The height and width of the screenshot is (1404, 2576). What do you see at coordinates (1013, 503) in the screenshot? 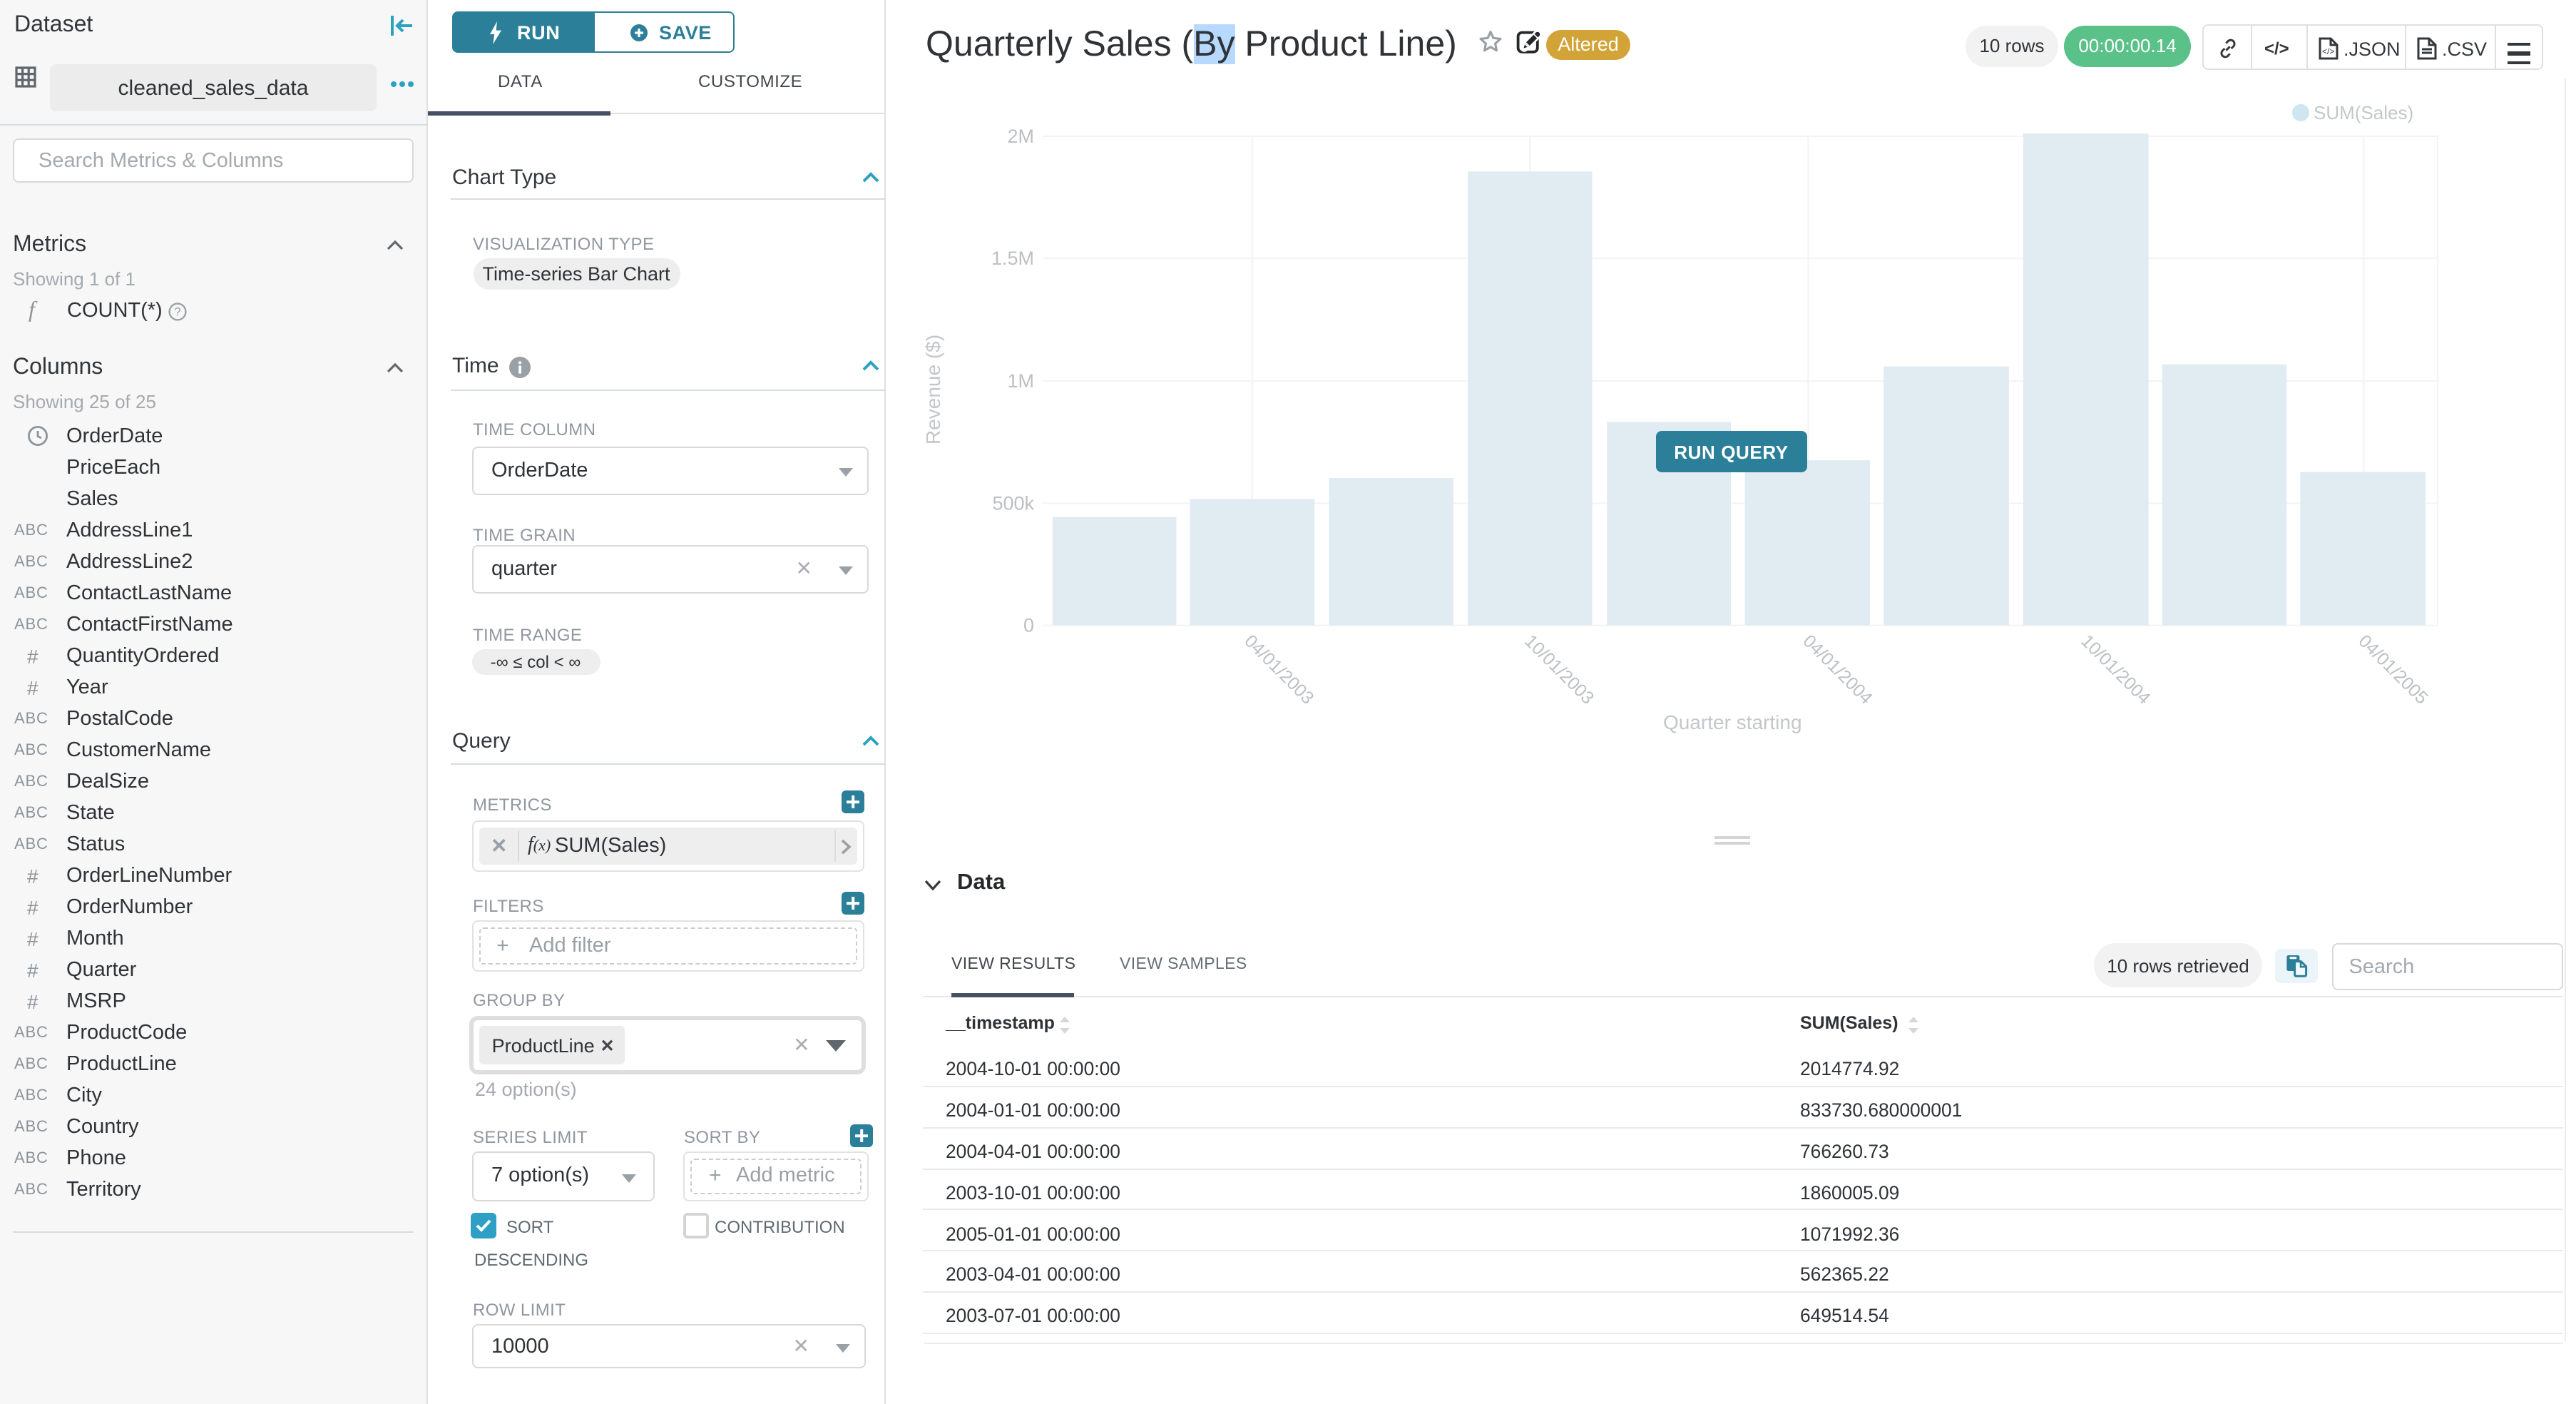
I see `svg-text: 500k` at bounding box center [1013, 503].